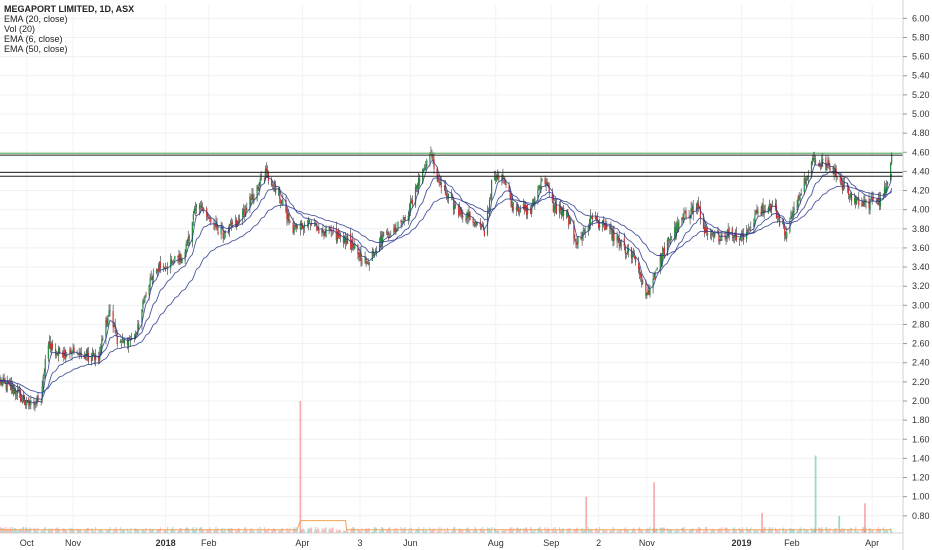 The width and height of the screenshot is (932, 550). What do you see at coordinates (451, 540) in the screenshot?
I see `time-axis: Oct Nov 2018 Feb Apr 3 Jun Aug Sep 2 Nov 2019 Feb Apr` at bounding box center [451, 540].